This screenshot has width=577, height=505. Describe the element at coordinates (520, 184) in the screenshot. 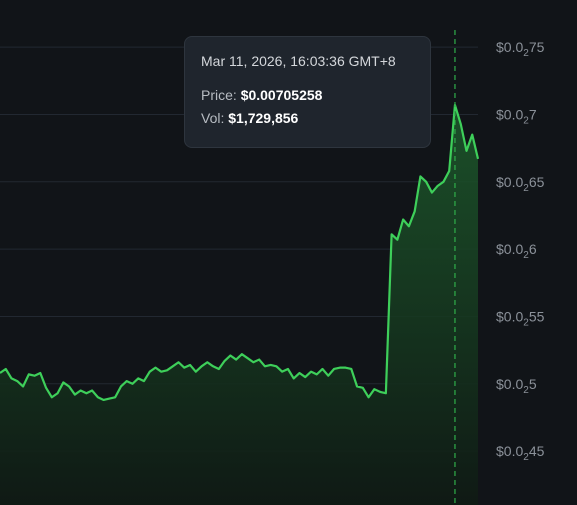

I see `y-tick-label: $0.0265` at that location.